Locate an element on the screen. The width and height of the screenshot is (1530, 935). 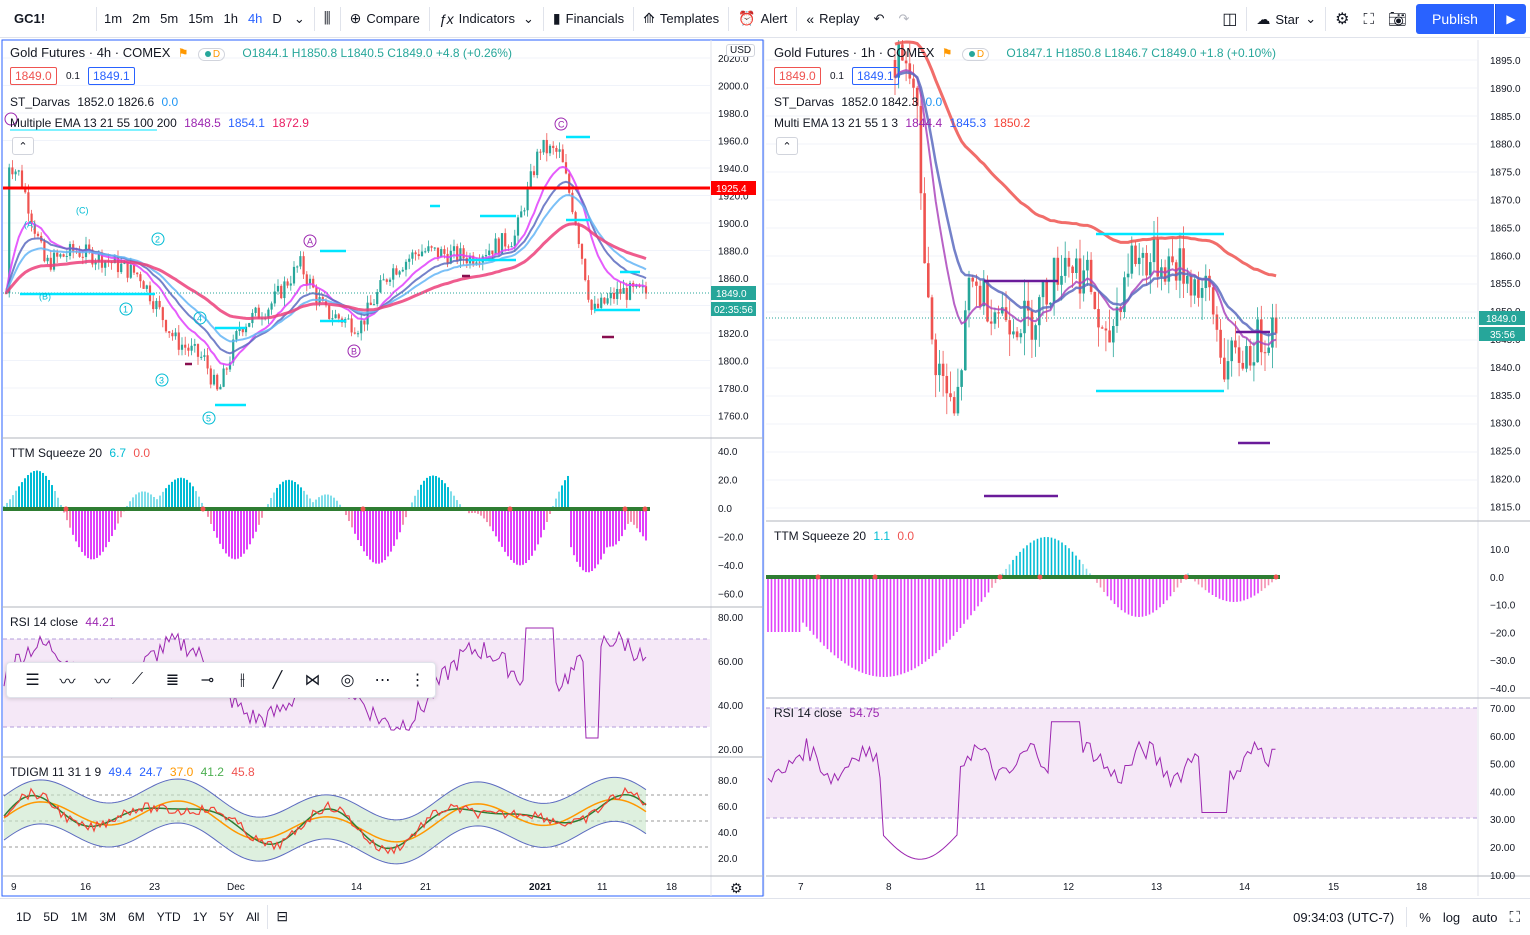
interval-1m: 1m is located at coordinates (113, 18).